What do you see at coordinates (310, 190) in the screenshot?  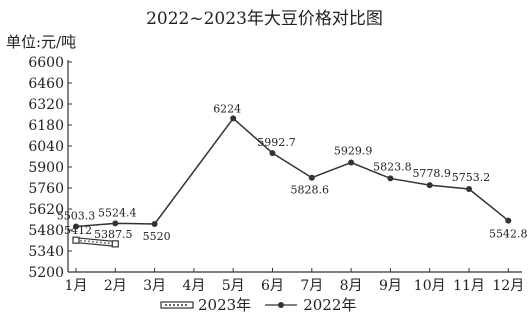 I see `series-2022-data-label: 5828.6` at bounding box center [310, 190].